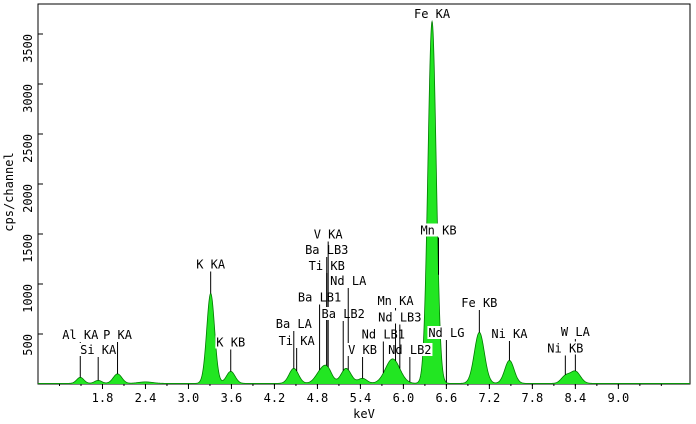 Image resolution: width=696 pixels, height=424 pixels. What do you see at coordinates (533, 398) in the screenshot?
I see `x-tick-label: 7.8` at bounding box center [533, 398].